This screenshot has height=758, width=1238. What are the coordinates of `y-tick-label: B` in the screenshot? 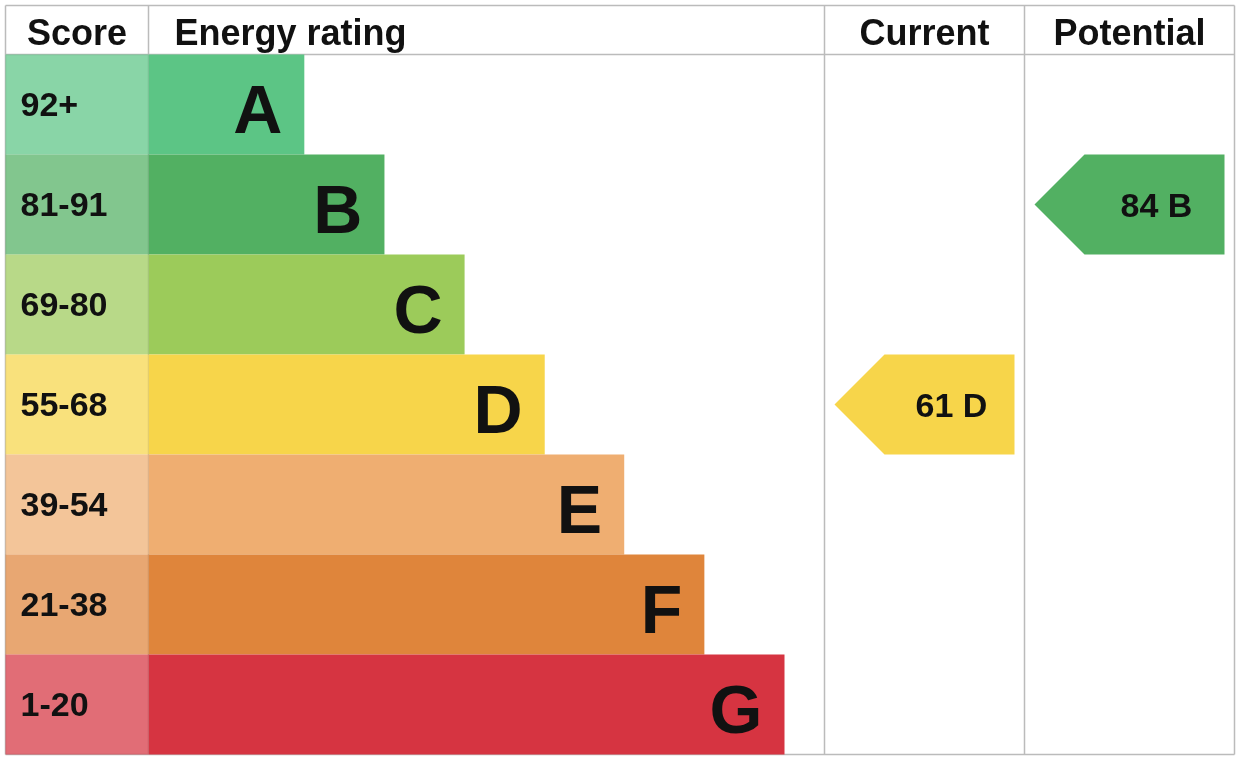 It's located at (338, 208).